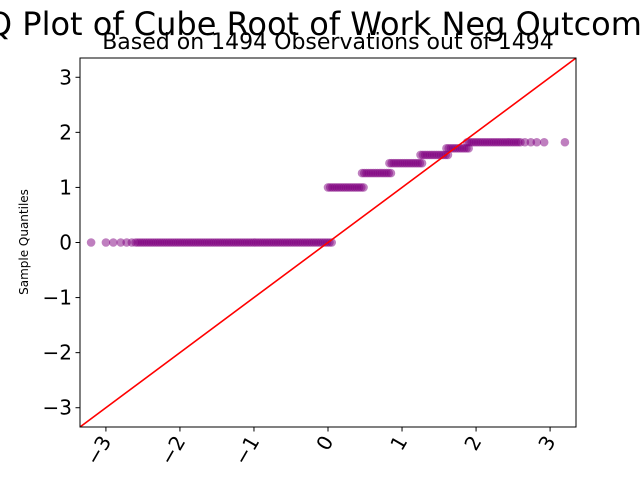 The image size is (640, 480). What do you see at coordinates (65, 77) in the screenshot?
I see `y-tick-label: 3` at bounding box center [65, 77].